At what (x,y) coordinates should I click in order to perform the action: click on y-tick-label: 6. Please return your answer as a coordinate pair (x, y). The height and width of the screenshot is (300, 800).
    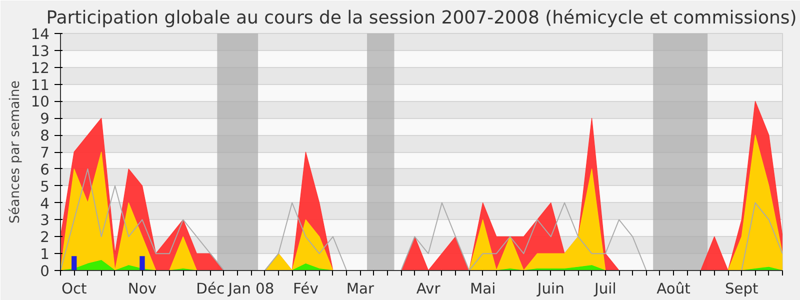
    Looking at the image, I should click on (45, 169).